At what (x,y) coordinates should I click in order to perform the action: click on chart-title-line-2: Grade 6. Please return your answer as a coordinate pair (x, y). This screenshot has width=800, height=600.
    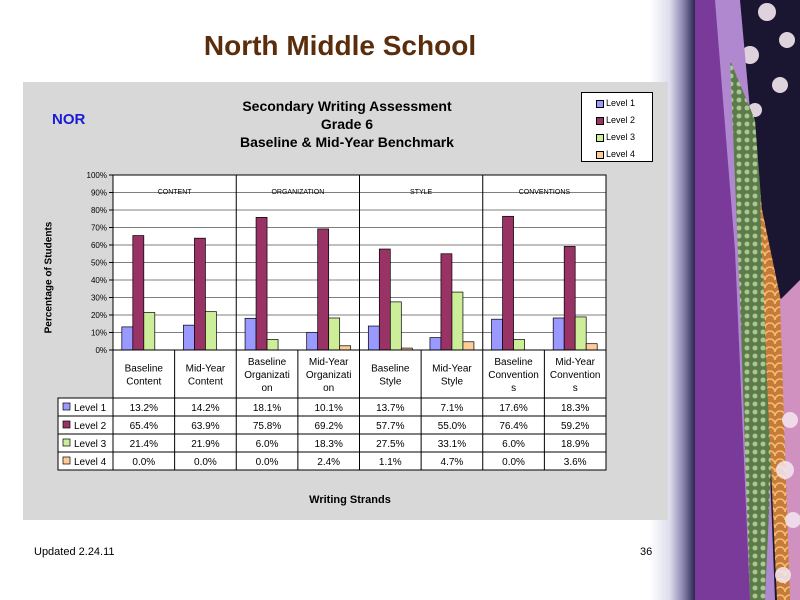
    Looking at the image, I should click on (347, 124).